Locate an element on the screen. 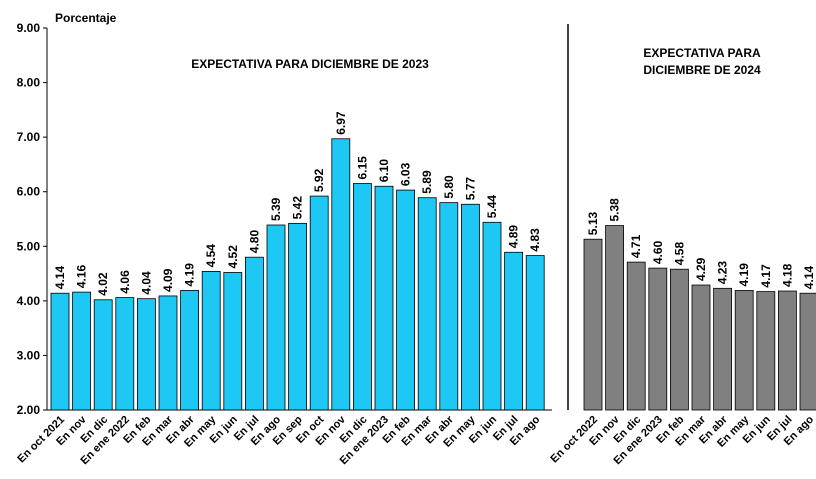  data-label: 4.60 is located at coordinates (658, 252).